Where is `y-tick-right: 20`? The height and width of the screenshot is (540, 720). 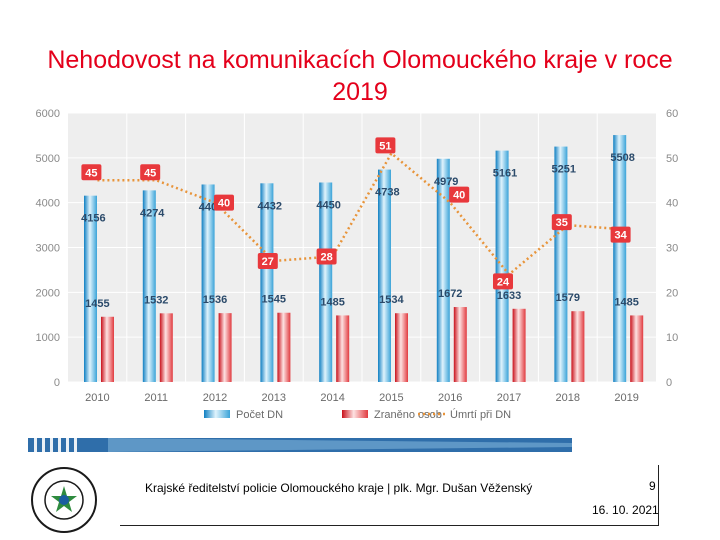 y-tick-right: 20 is located at coordinates (672, 293).